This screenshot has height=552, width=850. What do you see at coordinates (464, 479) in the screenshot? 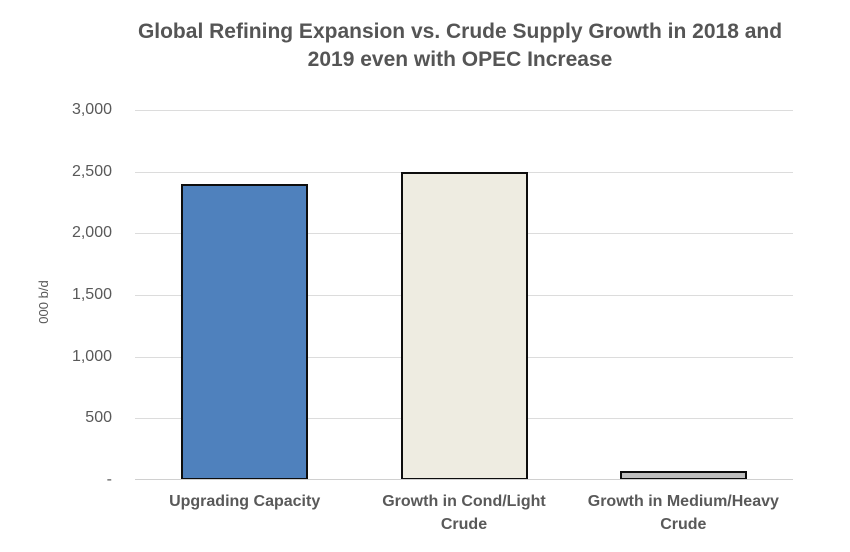
I see `x-axis-line` at bounding box center [464, 479].